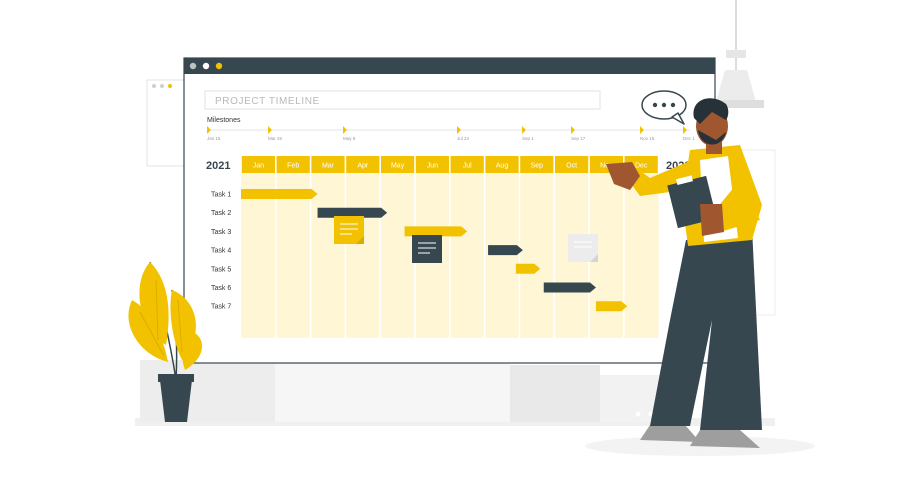  What do you see at coordinates (221, 251) in the screenshot?
I see `task-label: Task 4` at bounding box center [221, 251].